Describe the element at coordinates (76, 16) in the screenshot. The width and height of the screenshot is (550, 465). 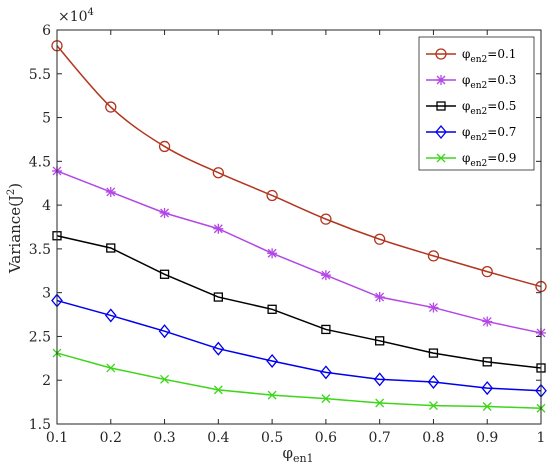
I see `y-exponent-label: ×10⁴` at that location.